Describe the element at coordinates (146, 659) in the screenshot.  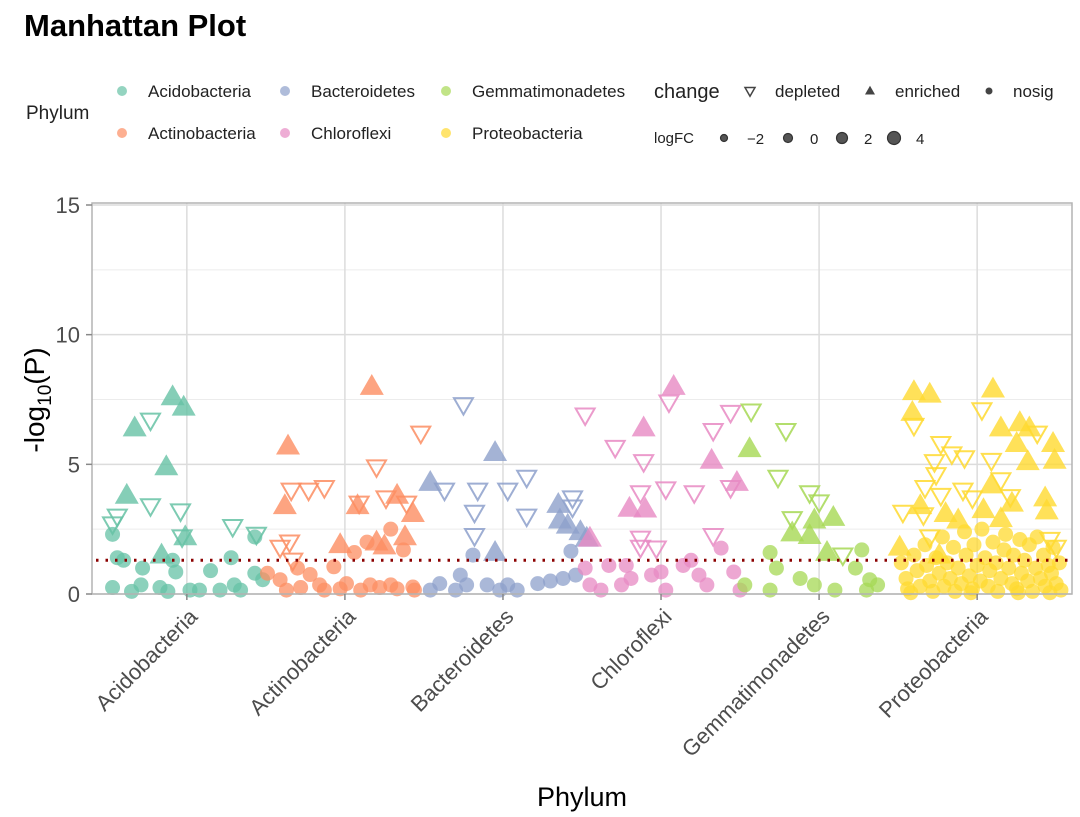
I see `x-tick-label: Acidobacteria` at that location.